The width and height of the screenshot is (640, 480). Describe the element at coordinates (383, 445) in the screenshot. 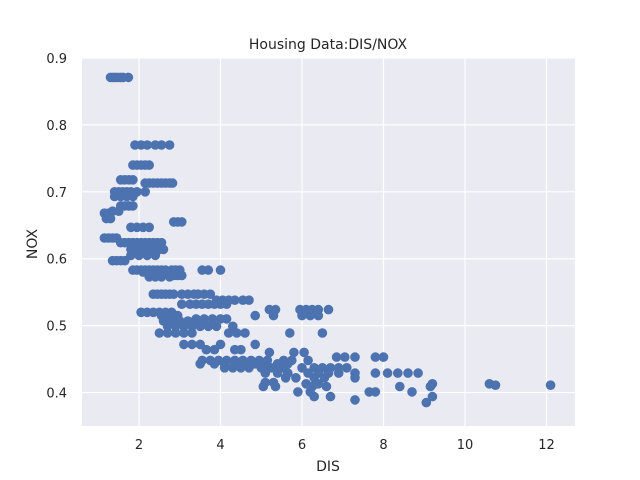

I see `x-tick-label: 8` at that location.